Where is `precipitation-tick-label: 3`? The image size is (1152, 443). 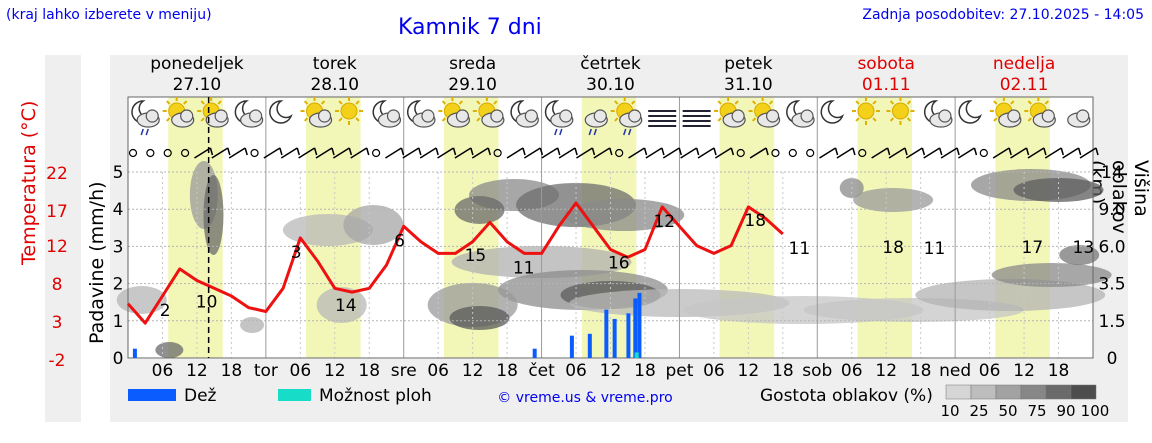
precipitation-tick-label: 3 is located at coordinates (118, 247).